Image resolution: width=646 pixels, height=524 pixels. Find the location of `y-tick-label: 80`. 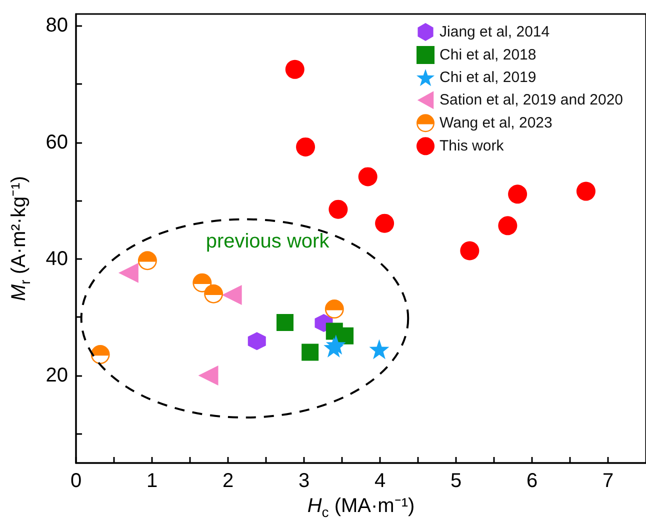

y-tick-label: 80 is located at coordinates (57, 25).